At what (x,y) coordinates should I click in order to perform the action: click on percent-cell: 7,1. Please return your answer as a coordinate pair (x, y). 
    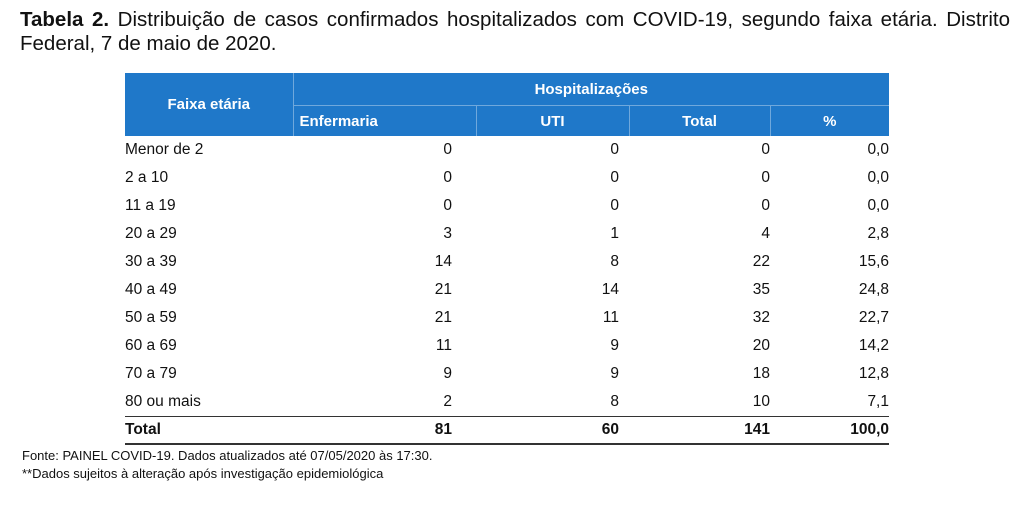
    Looking at the image, I should click on (878, 401).